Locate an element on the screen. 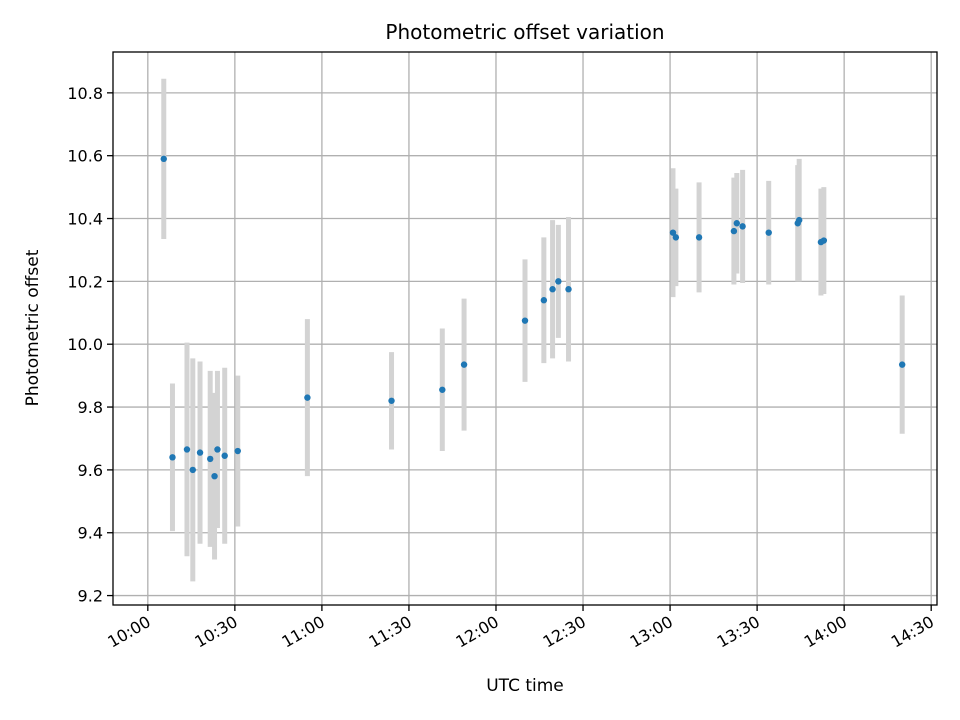 This screenshot has height=720, width=960. y-axis-label: Photometric offset is located at coordinates (33, 327).